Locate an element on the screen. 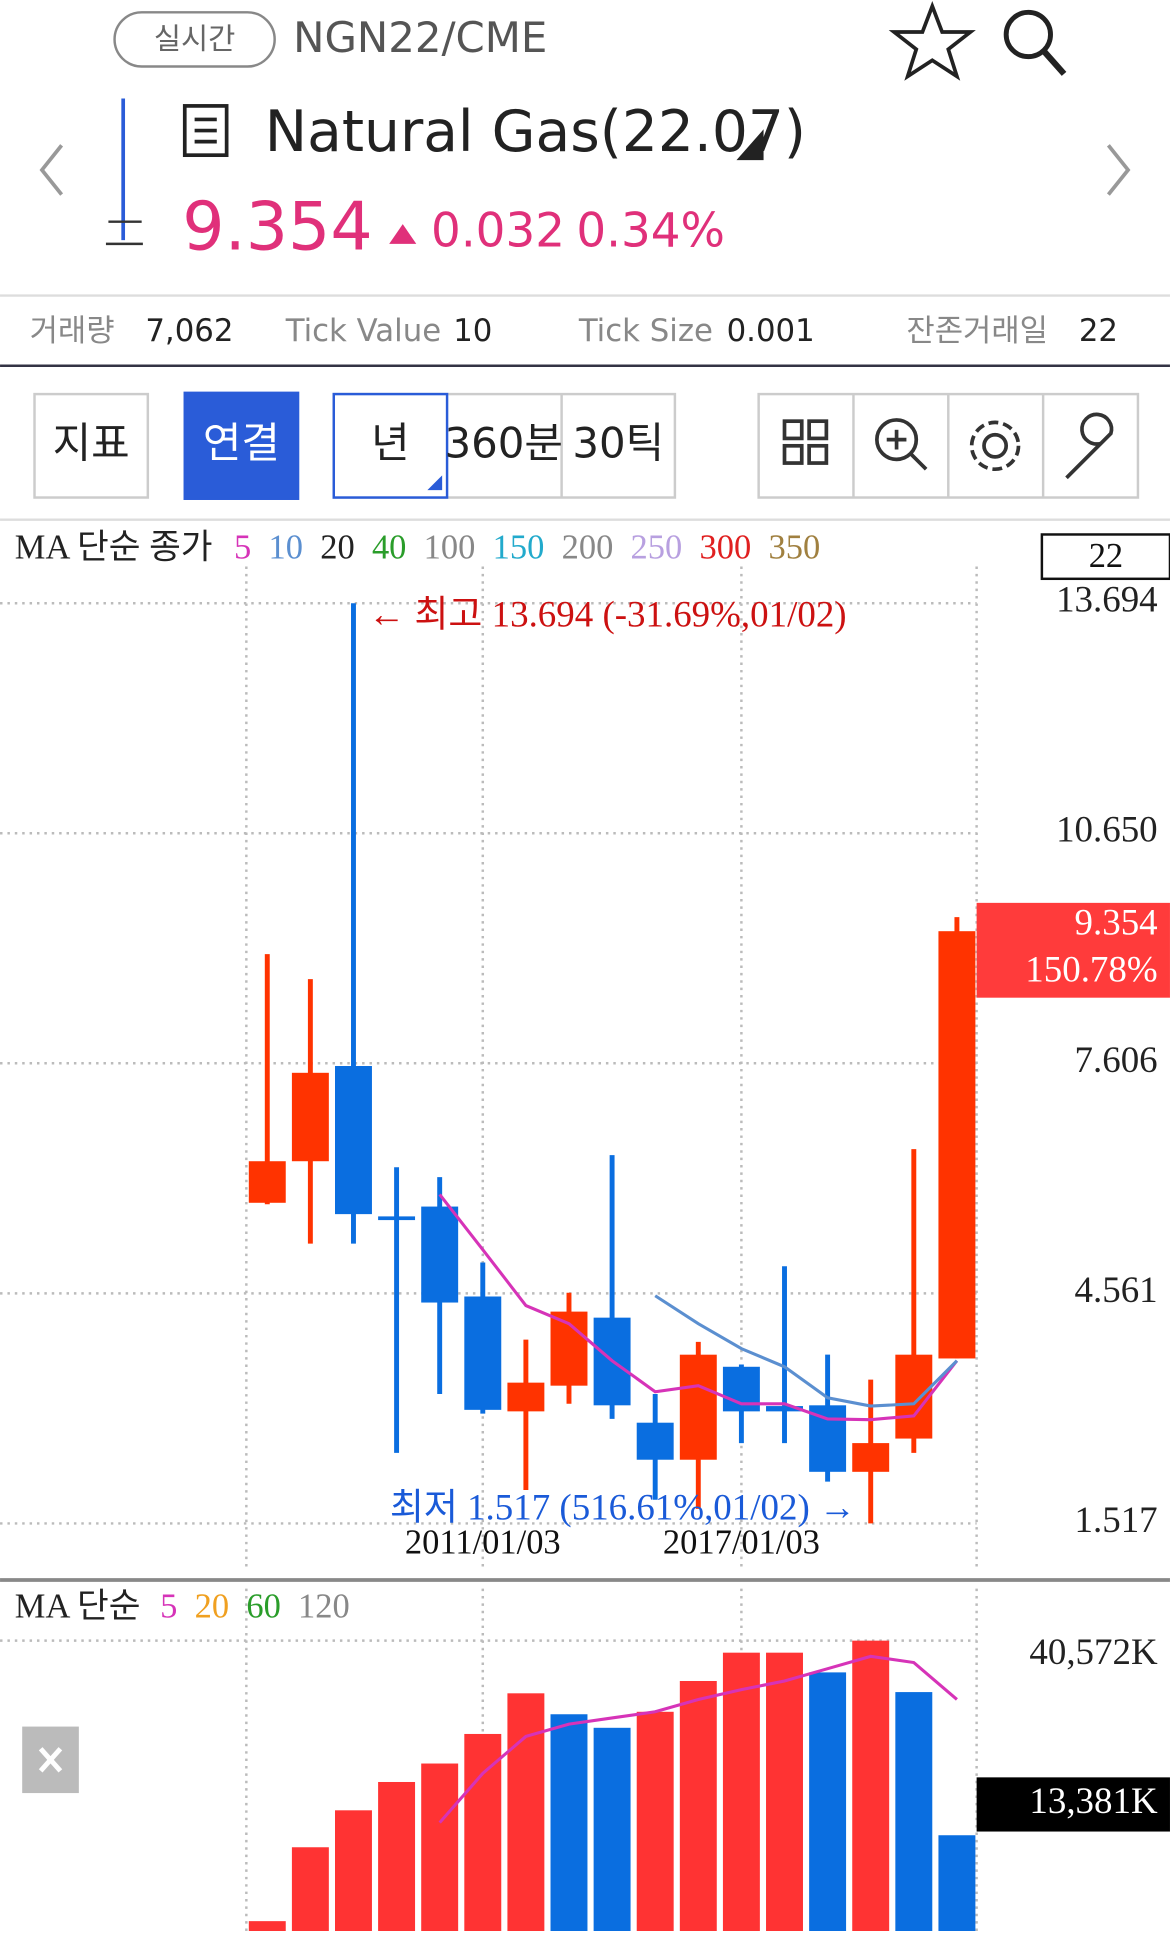 The height and width of the screenshot is (1935, 1170). candle-icon is located at coordinates (124, 172).